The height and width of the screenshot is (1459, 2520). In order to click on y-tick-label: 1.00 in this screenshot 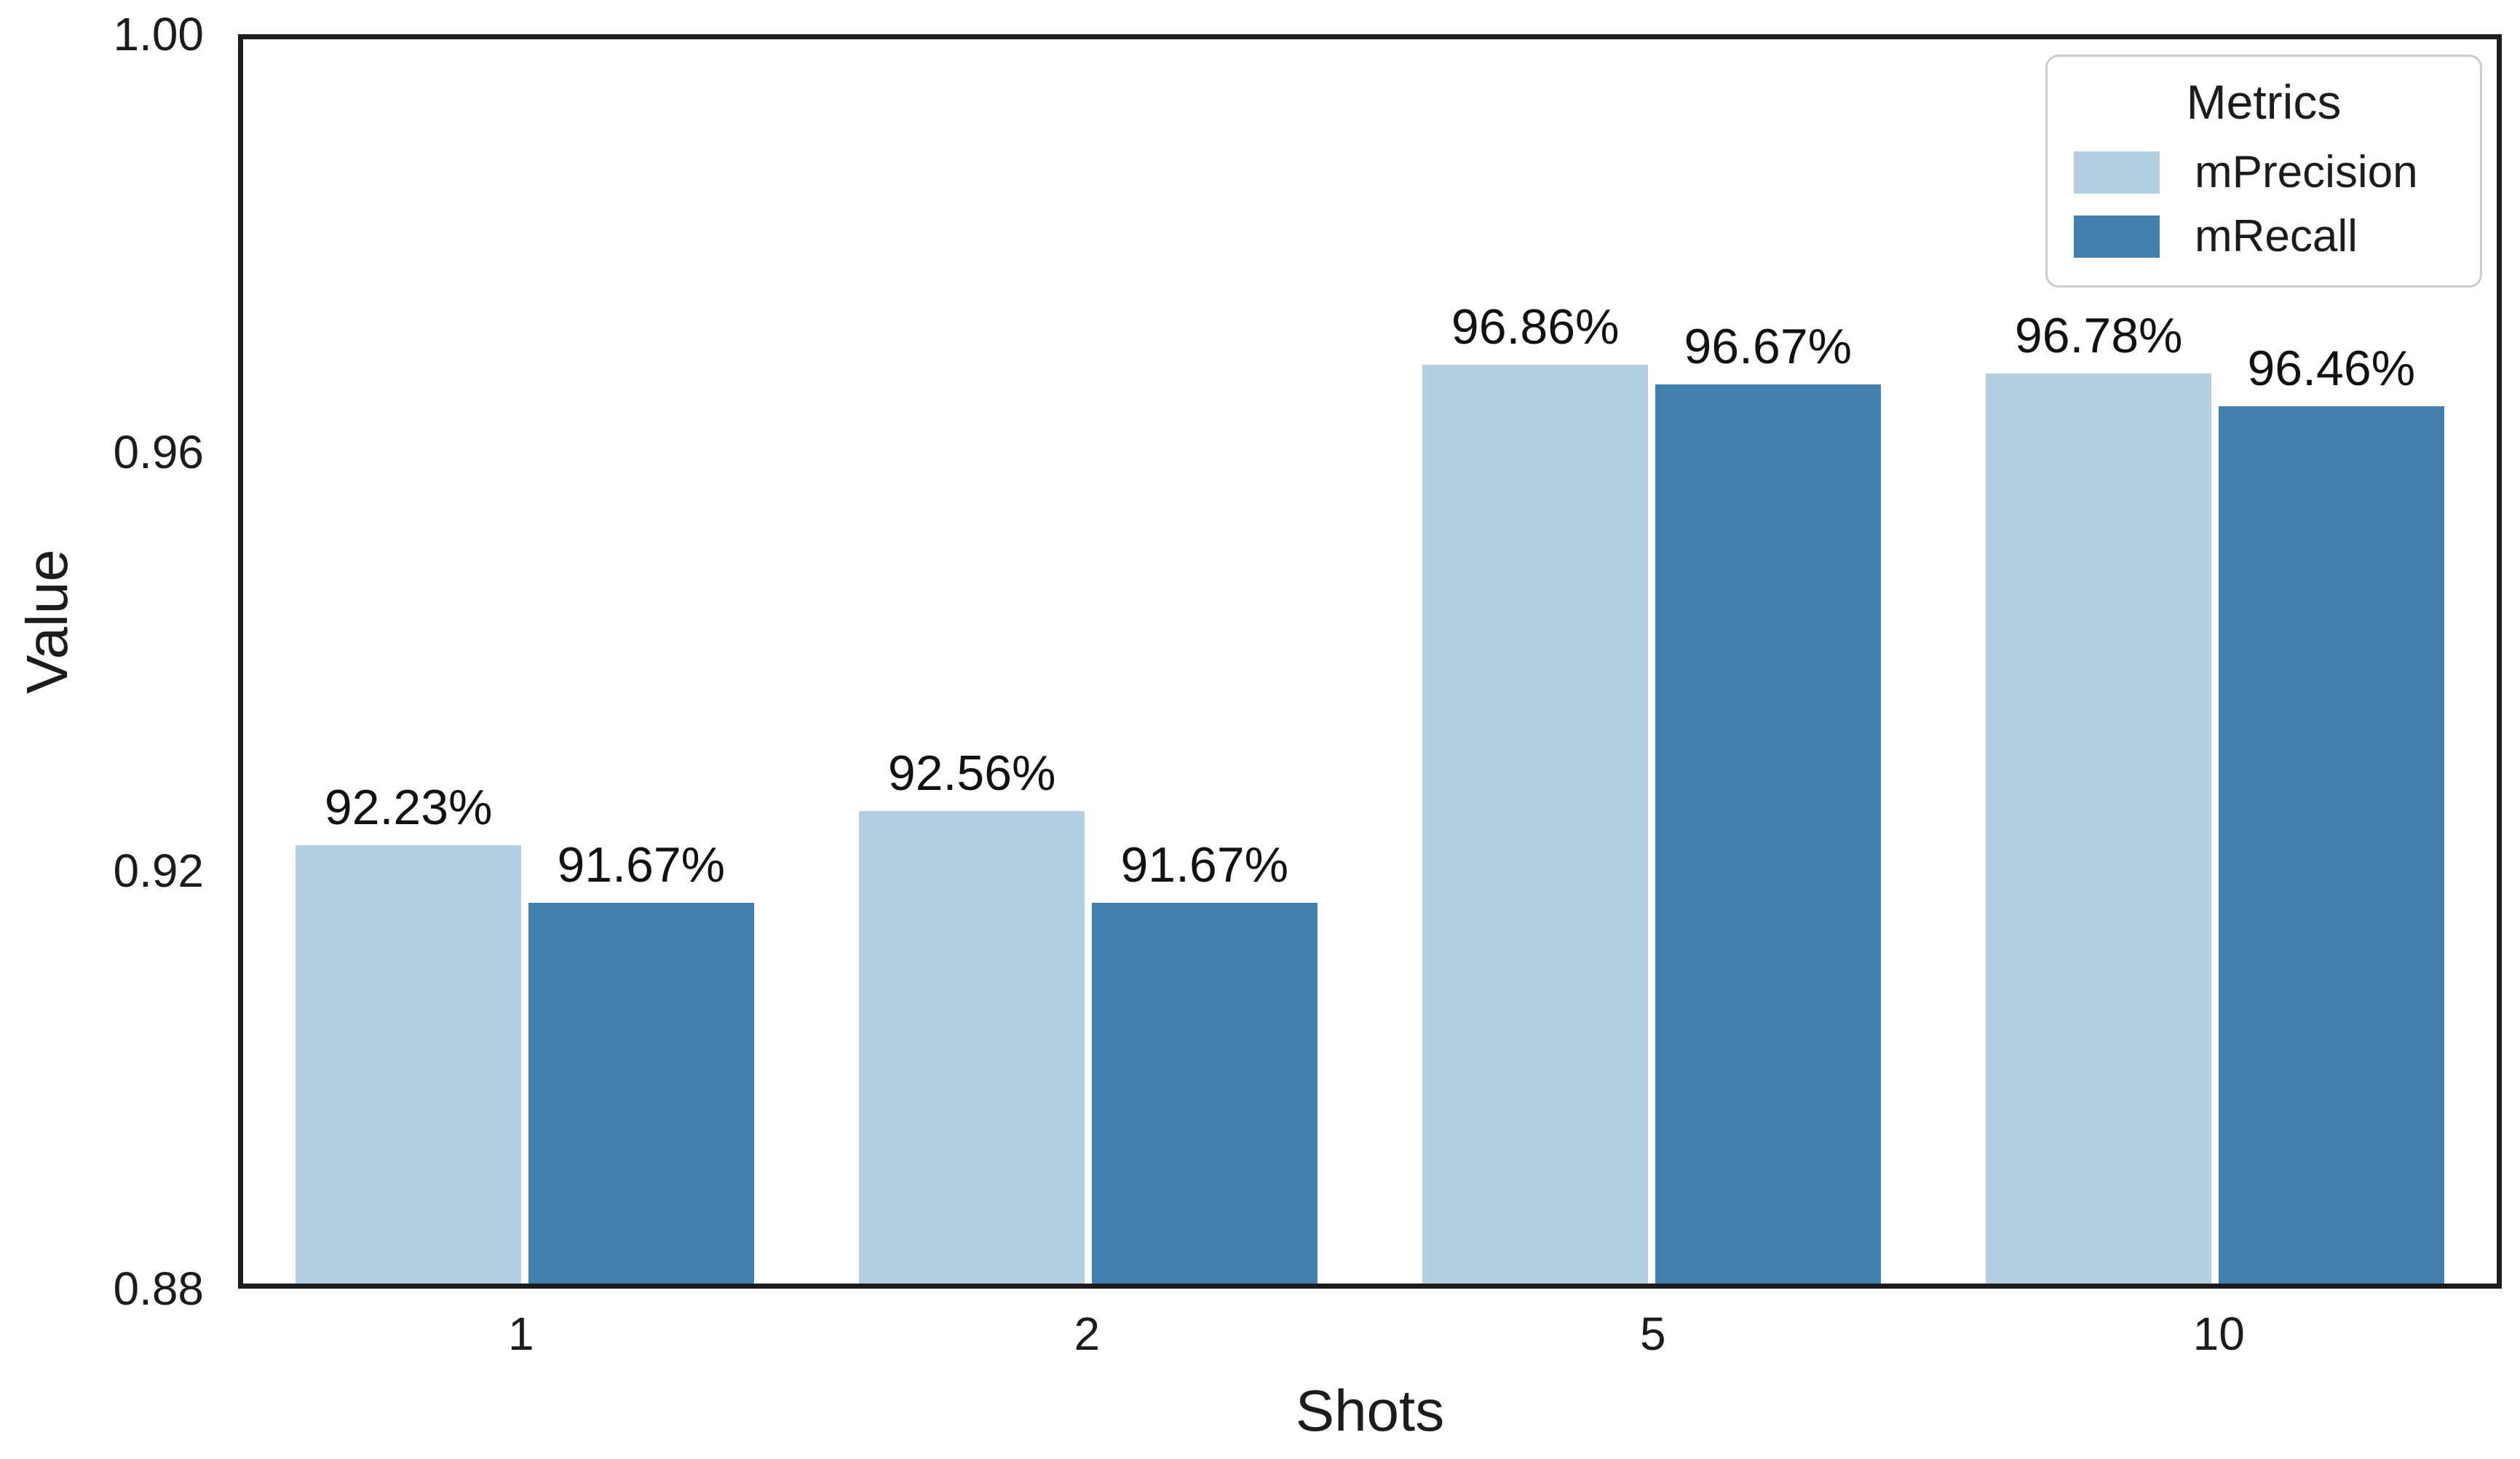, I will do `click(158, 34)`.